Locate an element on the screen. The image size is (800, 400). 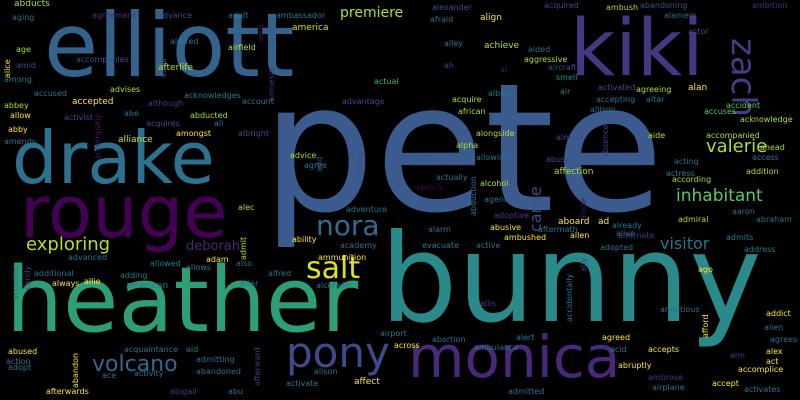
word-elliott: elliott is located at coordinates (169, 48).